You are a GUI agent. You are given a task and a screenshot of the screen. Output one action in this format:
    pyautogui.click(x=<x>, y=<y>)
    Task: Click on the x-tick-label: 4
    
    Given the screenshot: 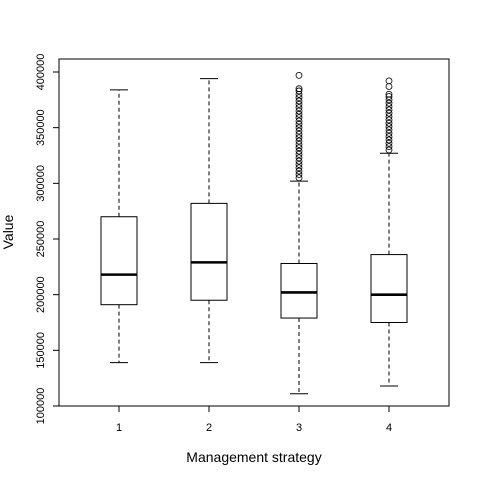 What is the action you would take?
    pyautogui.click(x=389, y=428)
    